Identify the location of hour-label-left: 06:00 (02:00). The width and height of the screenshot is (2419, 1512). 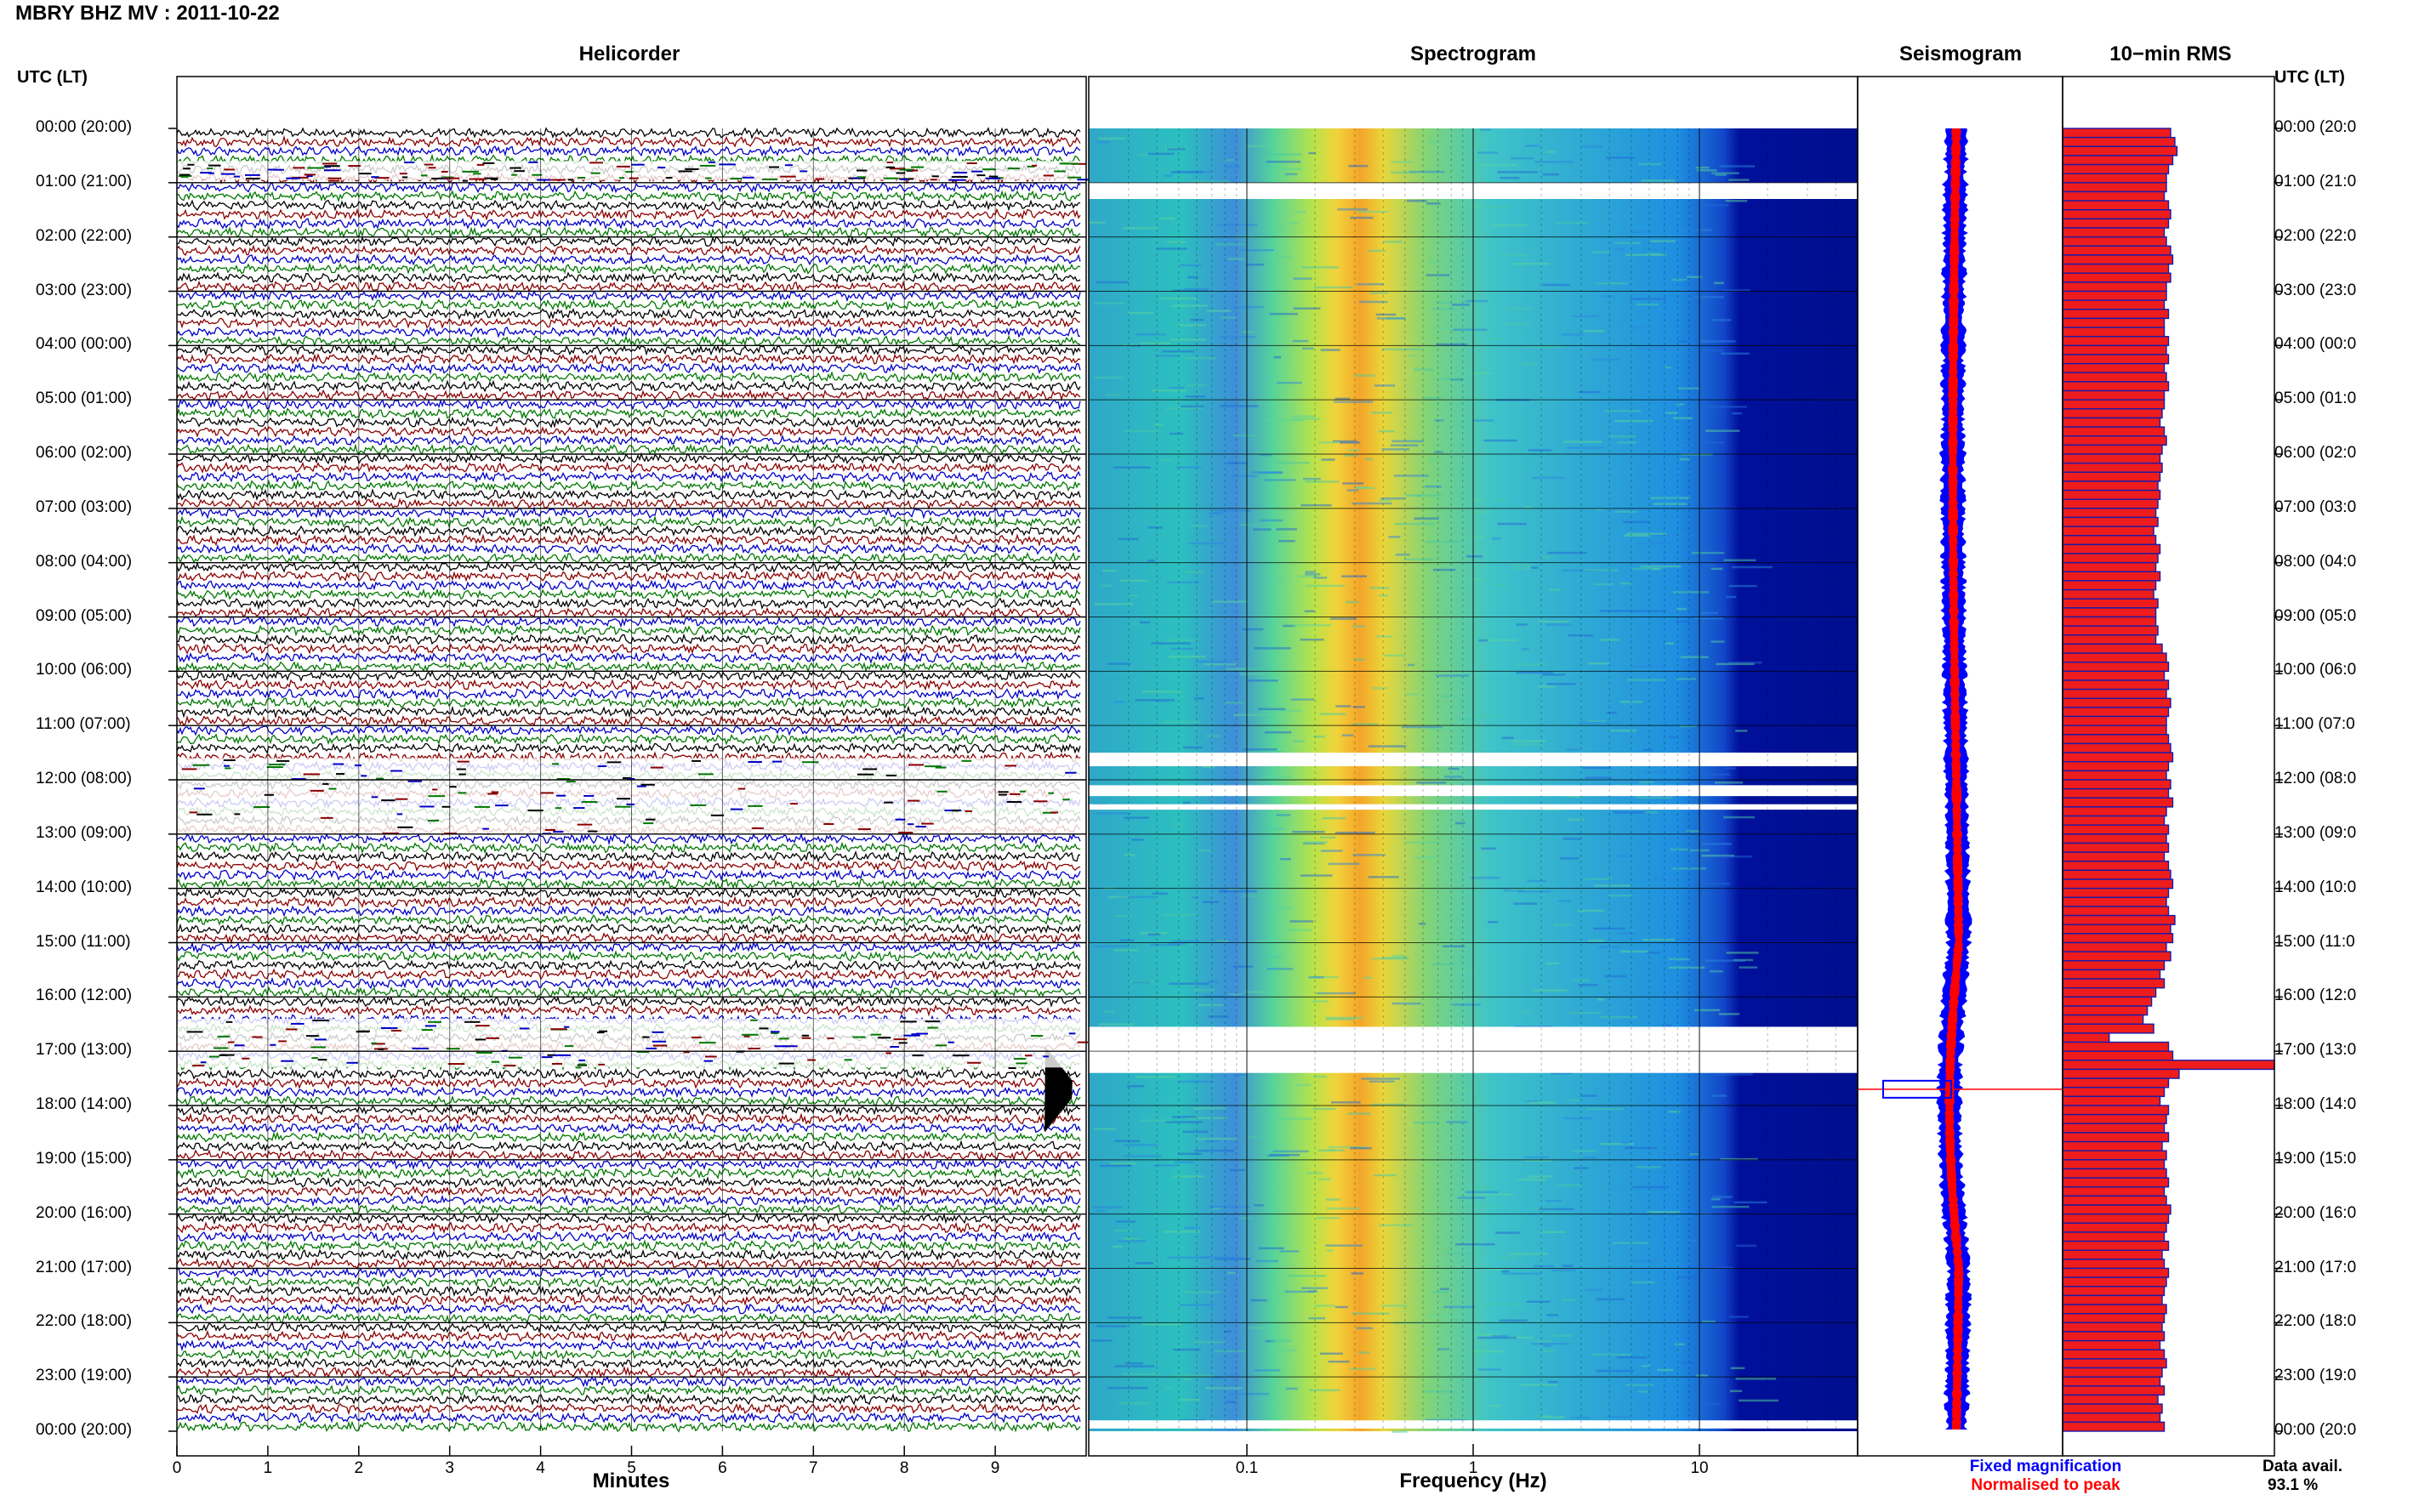
(84, 453).